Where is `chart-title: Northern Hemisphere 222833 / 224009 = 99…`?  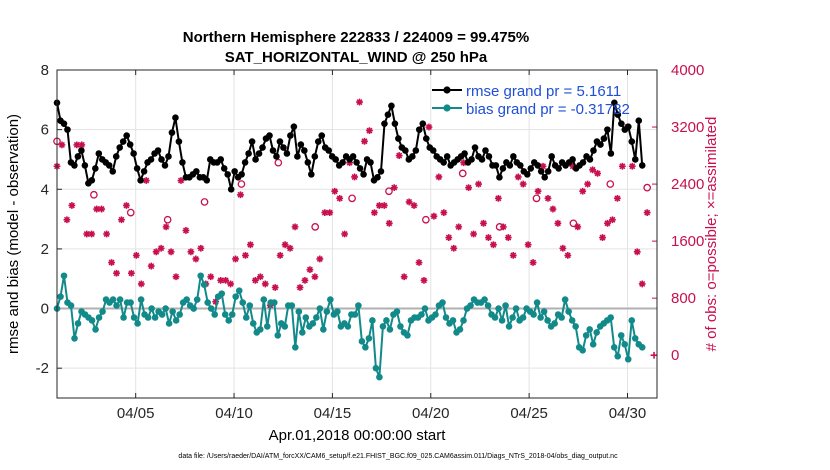 chart-title: Northern Hemisphere 222833 / 224009 = 99… is located at coordinates (356, 37).